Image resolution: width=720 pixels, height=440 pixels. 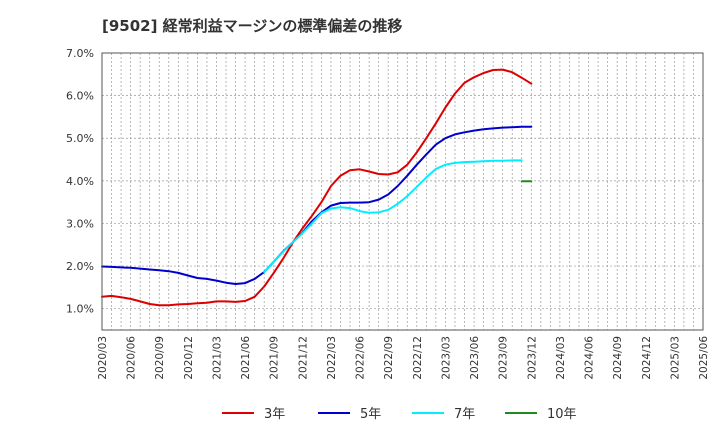 What do you see at coordinates (217, 358) in the screenshot?
I see `x-tick-label: 2021/03` at bounding box center [217, 358].